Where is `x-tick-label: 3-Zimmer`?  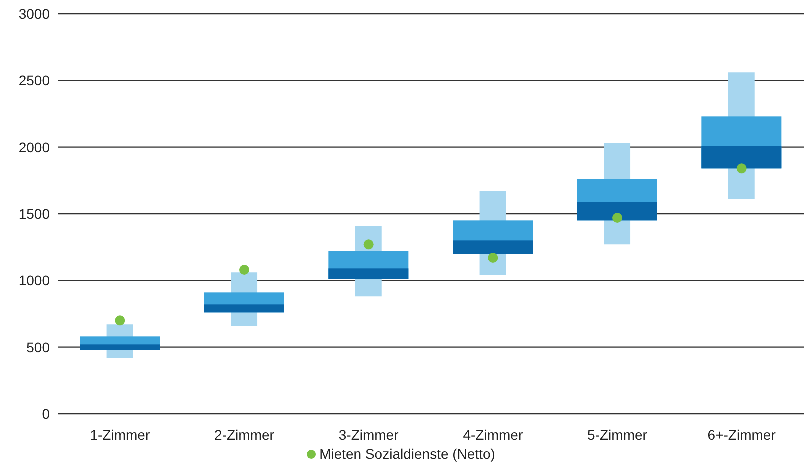 x-tick-label: 3-Zimmer is located at coordinates (369, 434).